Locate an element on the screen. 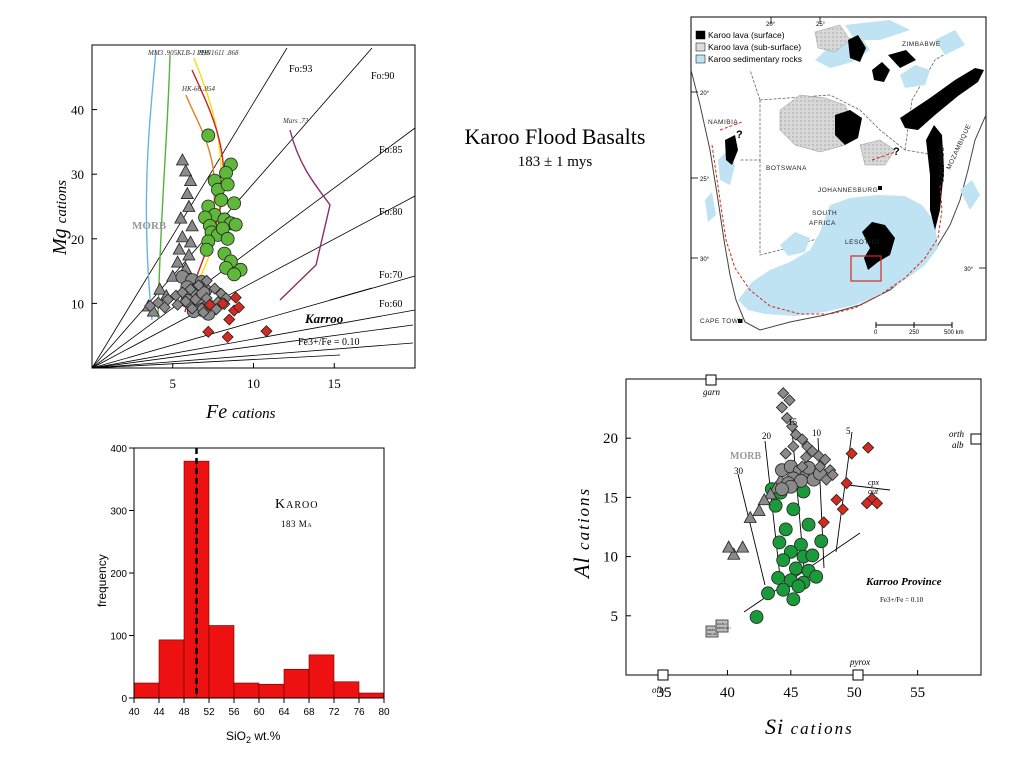 The image size is (1024, 768). model-box is located at coordinates (712, 631).